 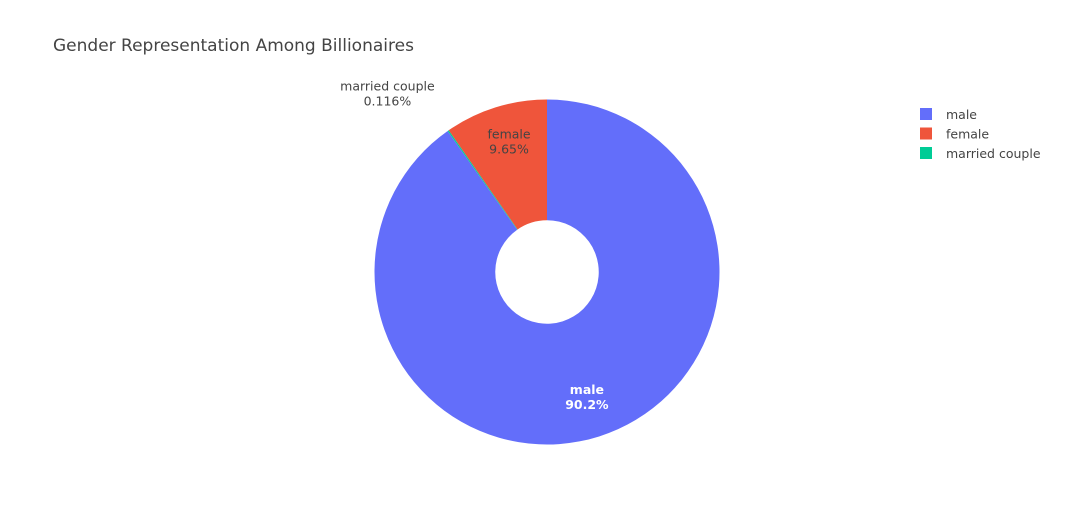 What do you see at coordinates (508, 142) in the screenshot?
I see `slice-label-female: female 9.65%` at bounding box center [508, 142].